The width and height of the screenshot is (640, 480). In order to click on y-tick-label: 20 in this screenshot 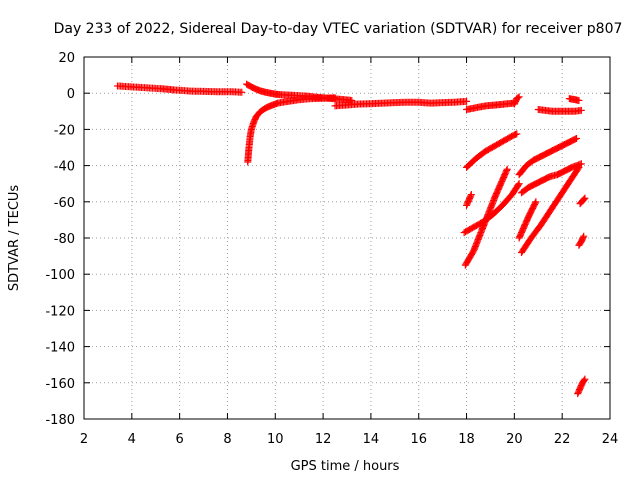, I will do `click(66, 58)`.